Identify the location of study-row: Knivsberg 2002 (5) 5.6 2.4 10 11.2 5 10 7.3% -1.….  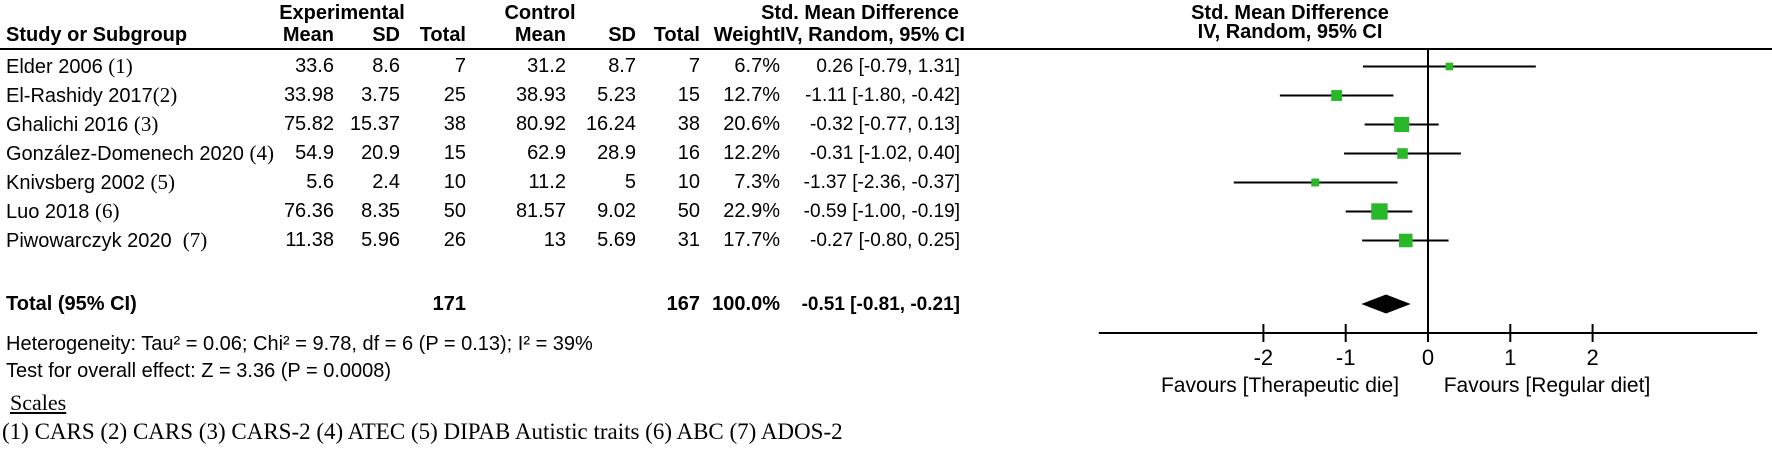
(483, 182).